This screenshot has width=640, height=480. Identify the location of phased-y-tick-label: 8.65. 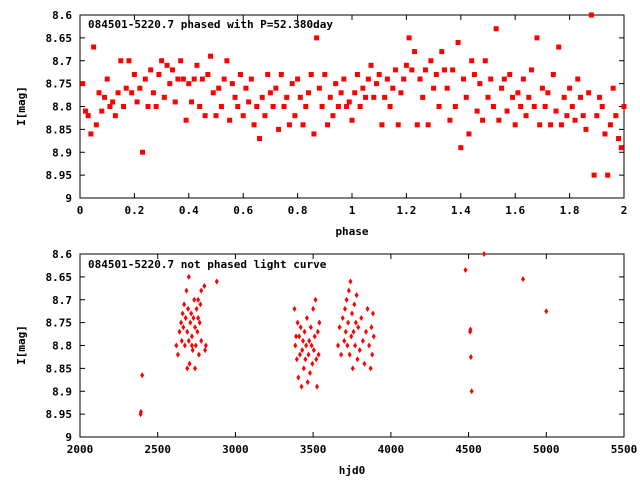
(59, 38).